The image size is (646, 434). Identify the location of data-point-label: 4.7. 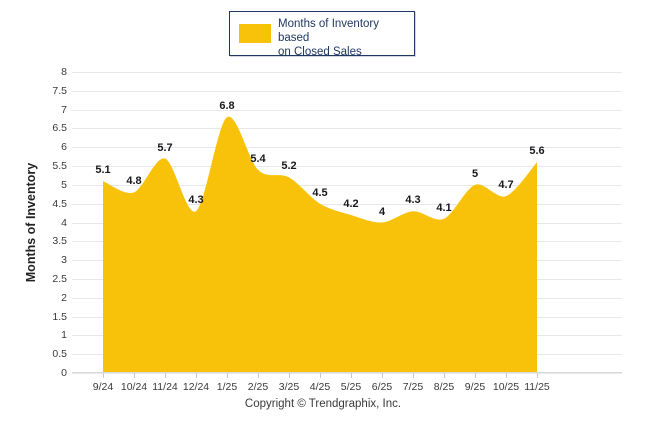
(506, 185).